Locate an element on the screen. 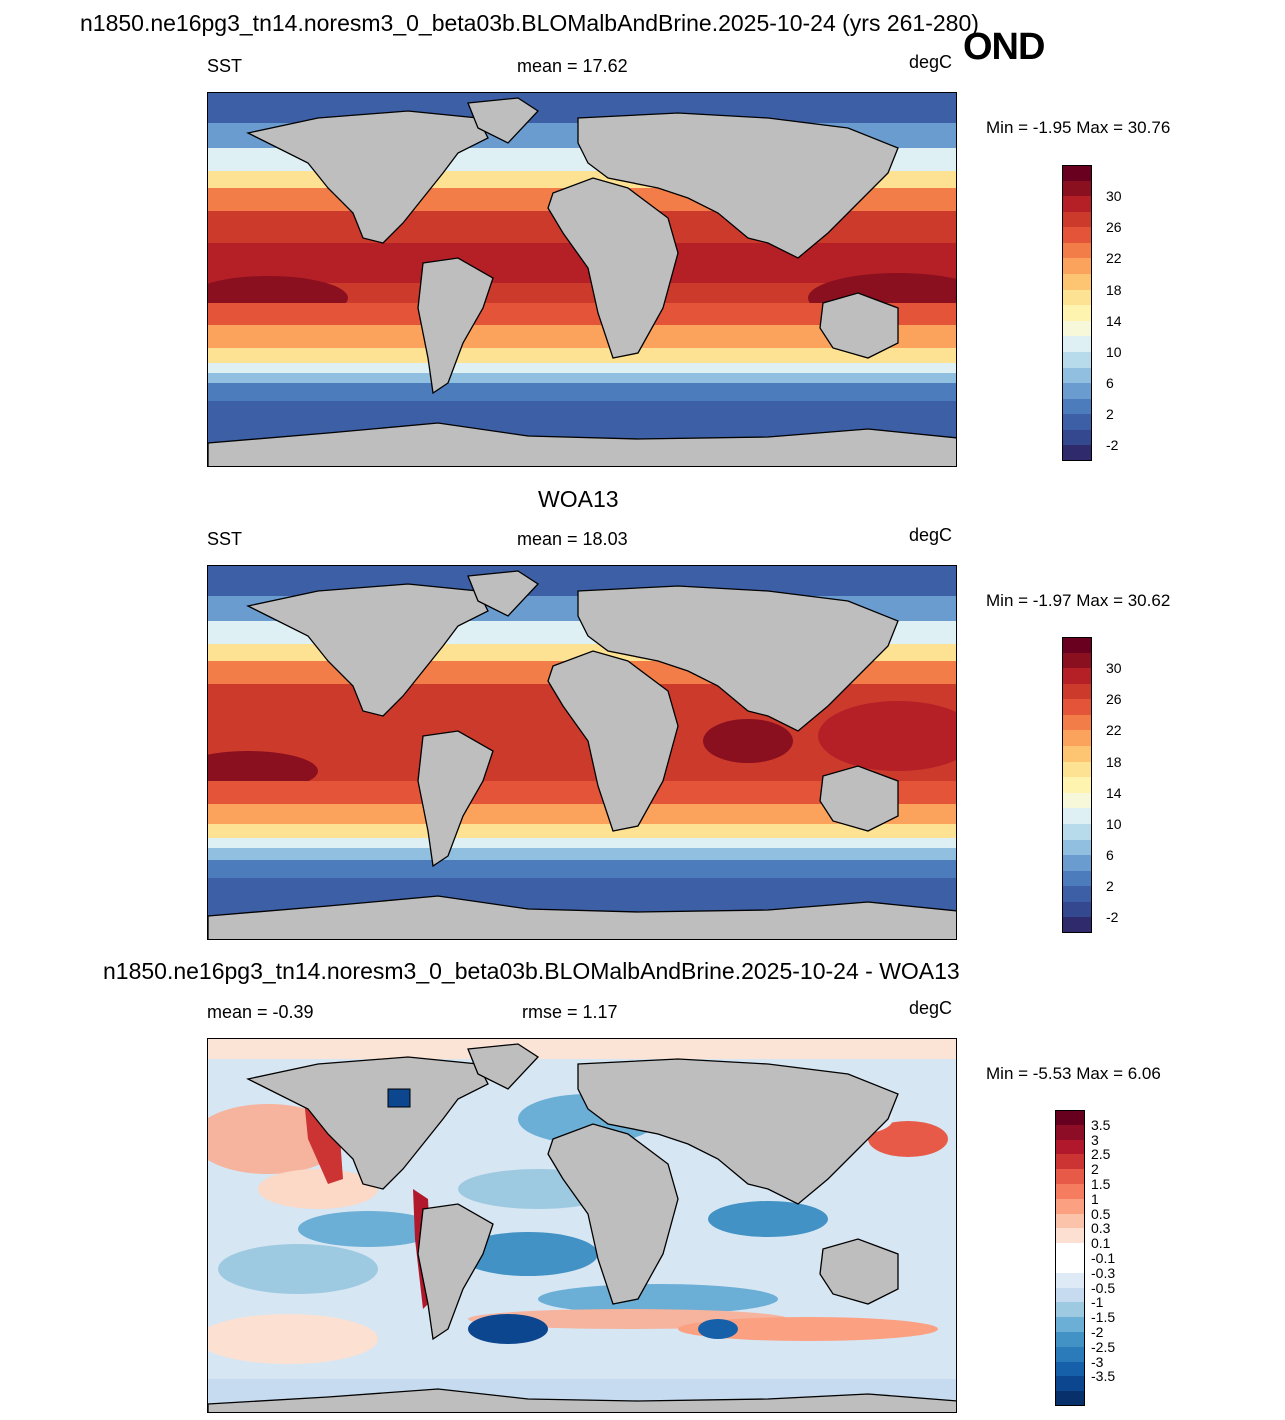 This screenshot has height=1420, width=1285. panel-title: WOA13 is located at coordinates (578, 499).